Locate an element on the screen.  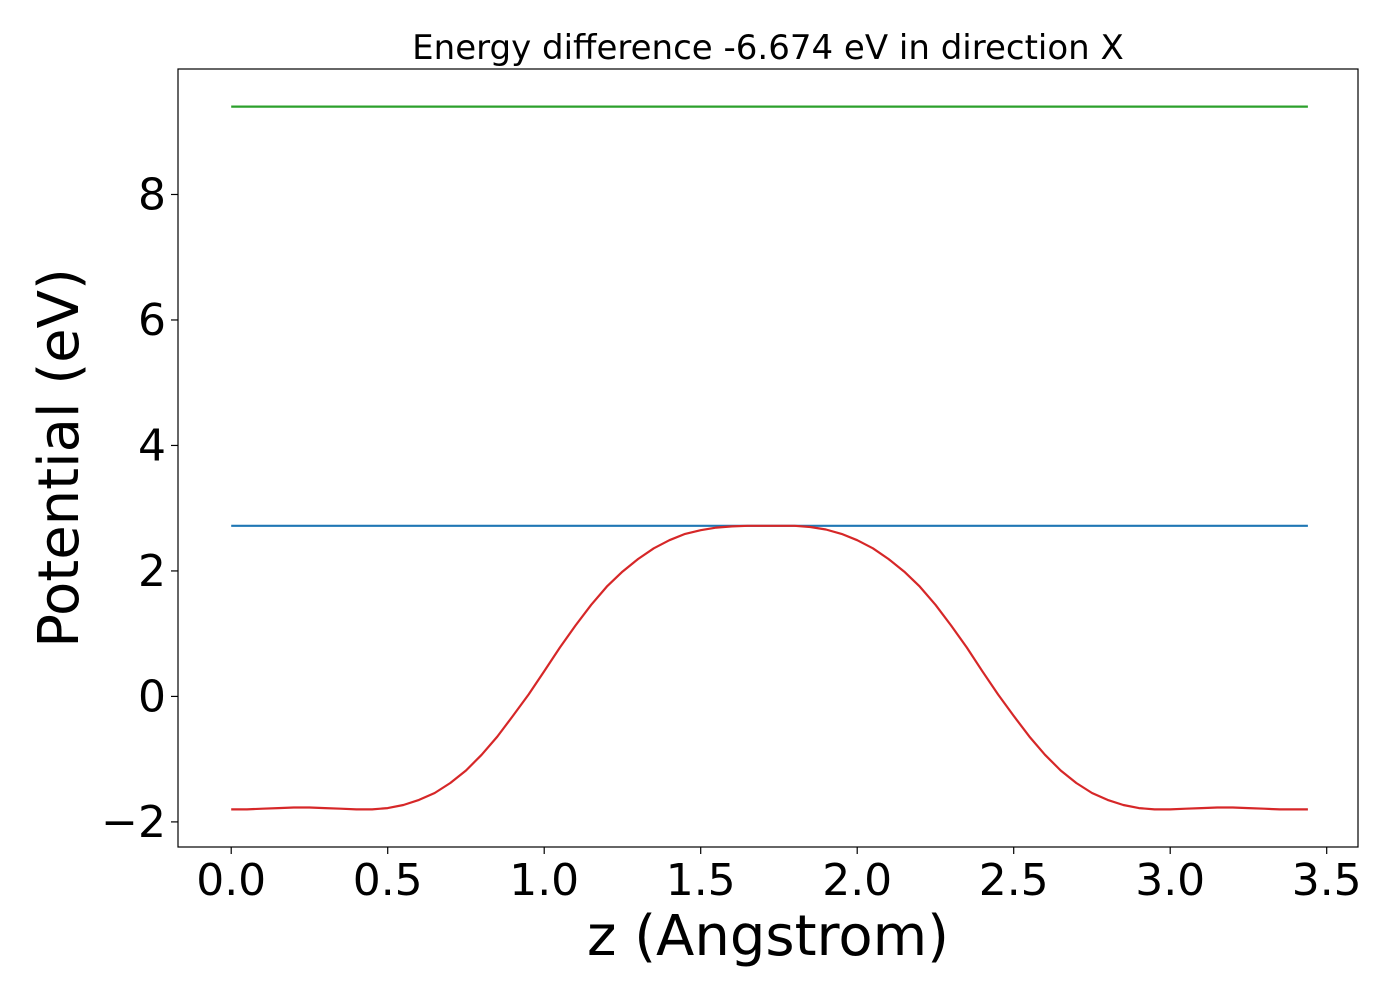
x-tick-label: 3.0 is located at coordinates (1170, 880).